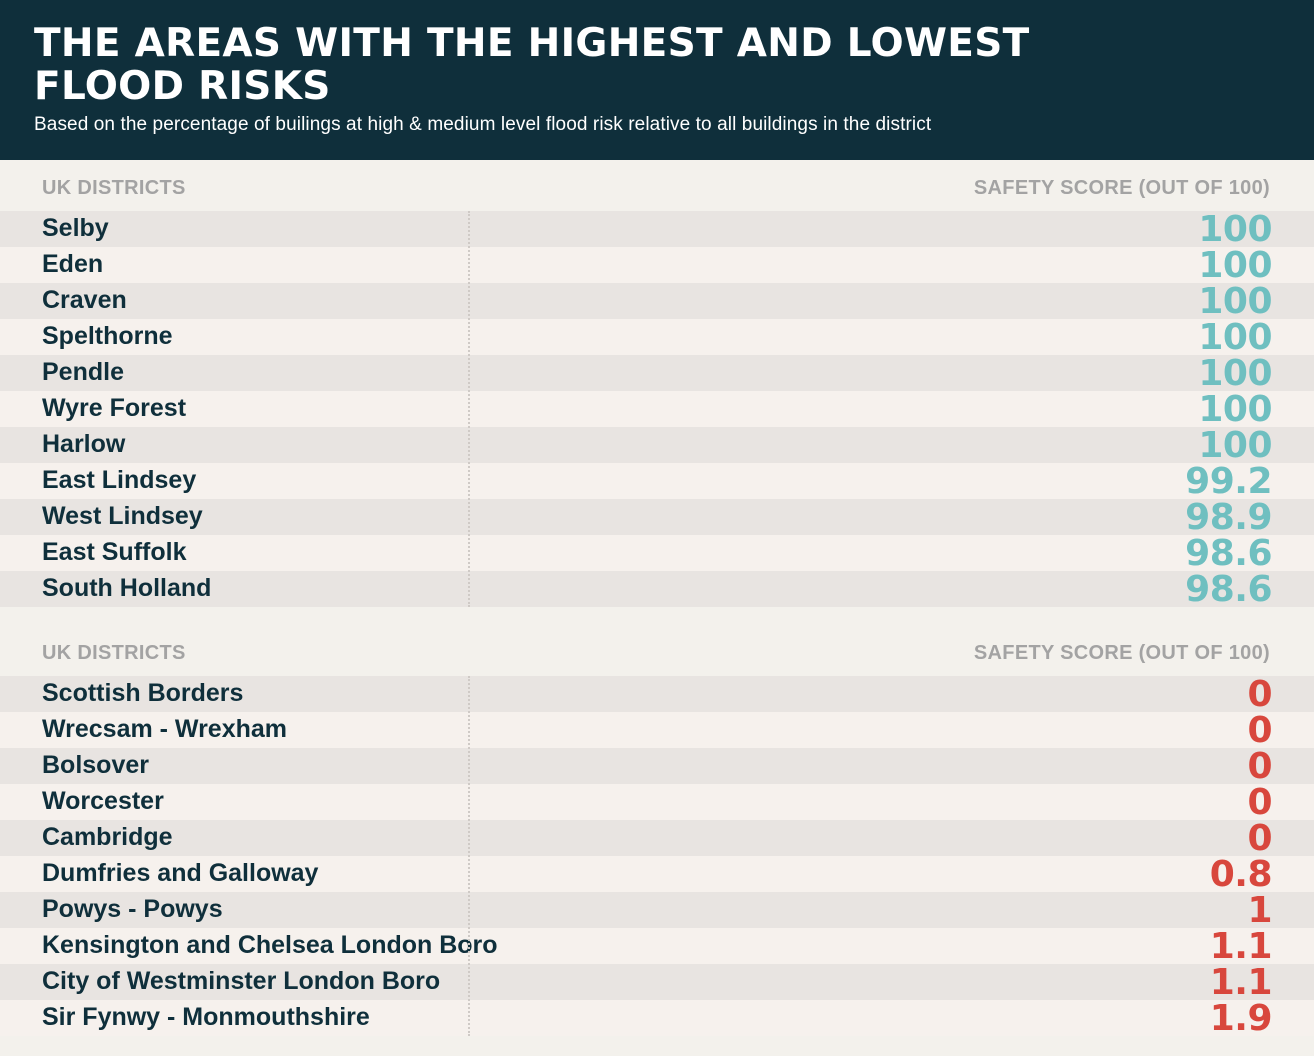  I want to click on district-name: Craven, so click(84, 300).